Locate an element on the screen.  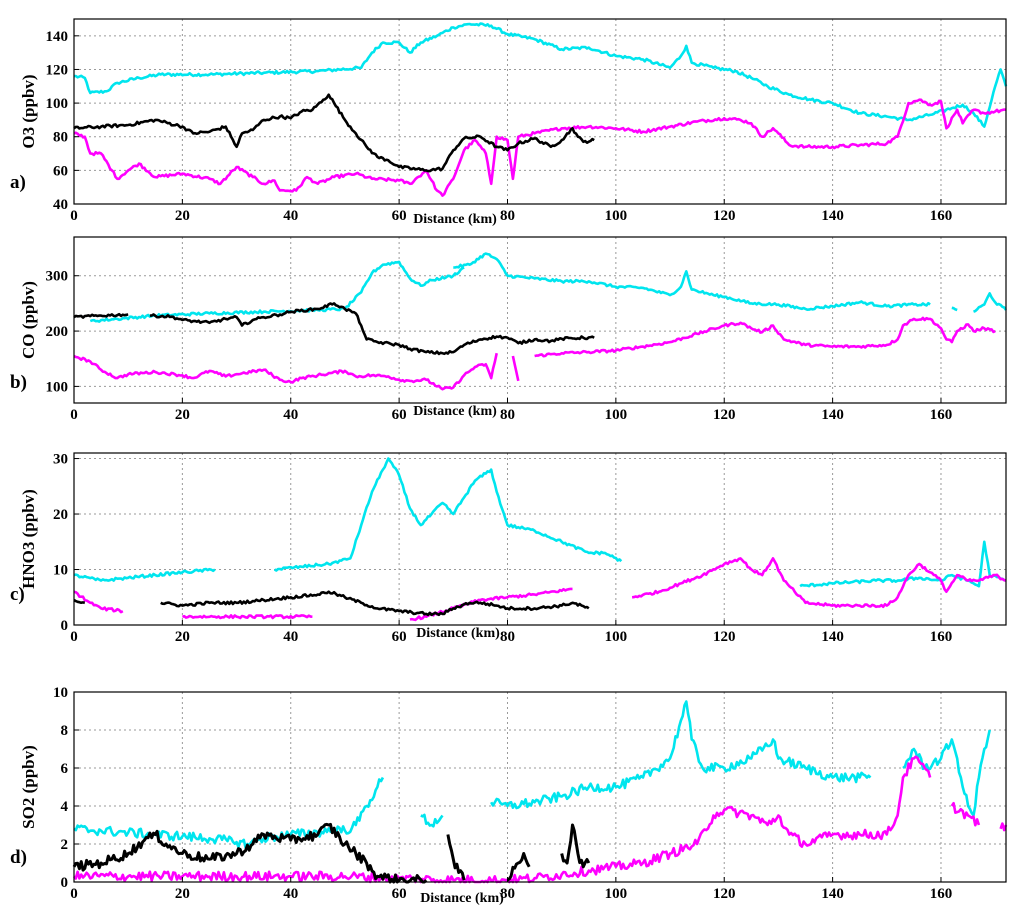
y-axis-label: O3 (ppbv) is located at coordinates (28, 111).